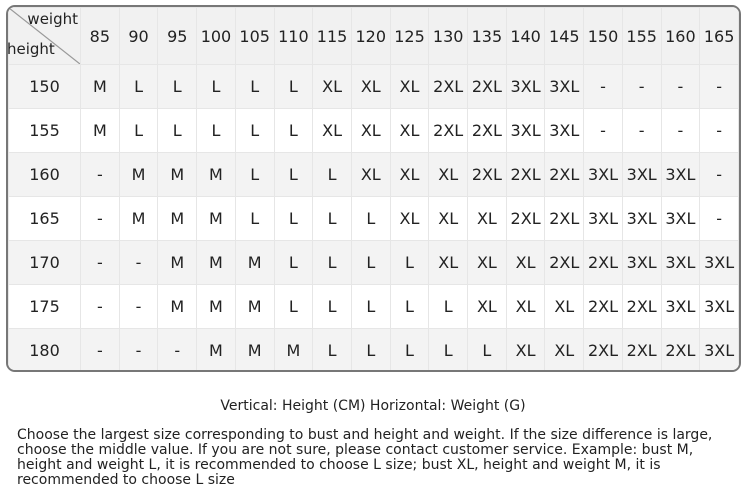 This screenshot has width=746, height=500. What do you see at coordinates (370, 36) in the screenshot?
I see `weight-header: 120` at bounding box center [370, 36].